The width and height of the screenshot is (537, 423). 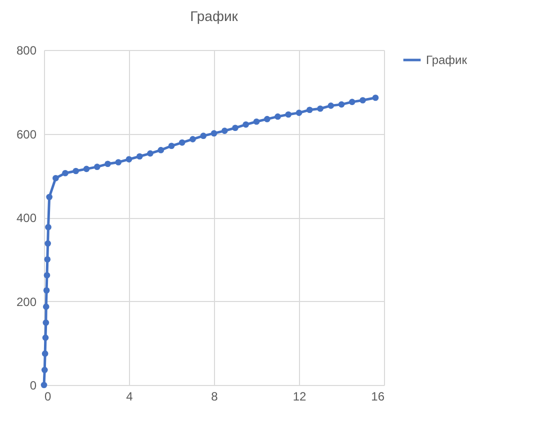 I want to click on x-tick-label: 0, so click(x=48, y=397).